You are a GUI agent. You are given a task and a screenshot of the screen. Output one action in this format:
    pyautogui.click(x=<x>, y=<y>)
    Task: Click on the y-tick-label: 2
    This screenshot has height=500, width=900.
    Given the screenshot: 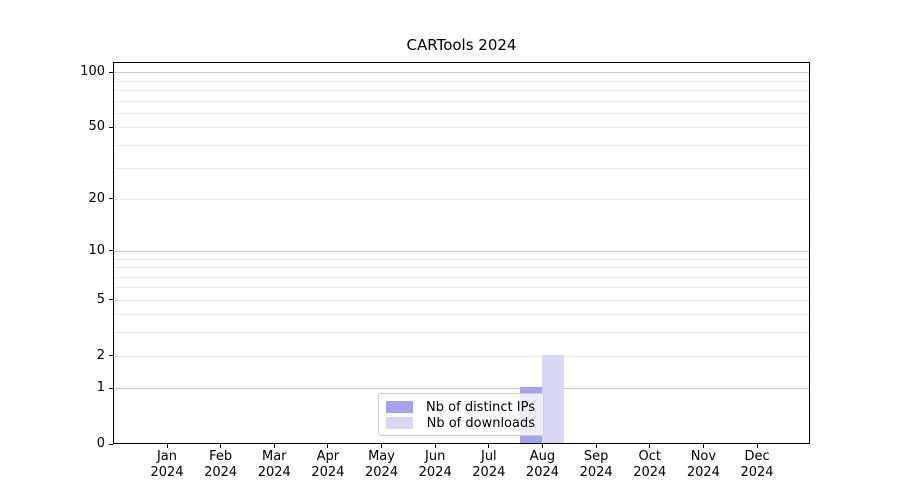 What is the action you would take?
    pyautogui.click(x=100, y=355)
    